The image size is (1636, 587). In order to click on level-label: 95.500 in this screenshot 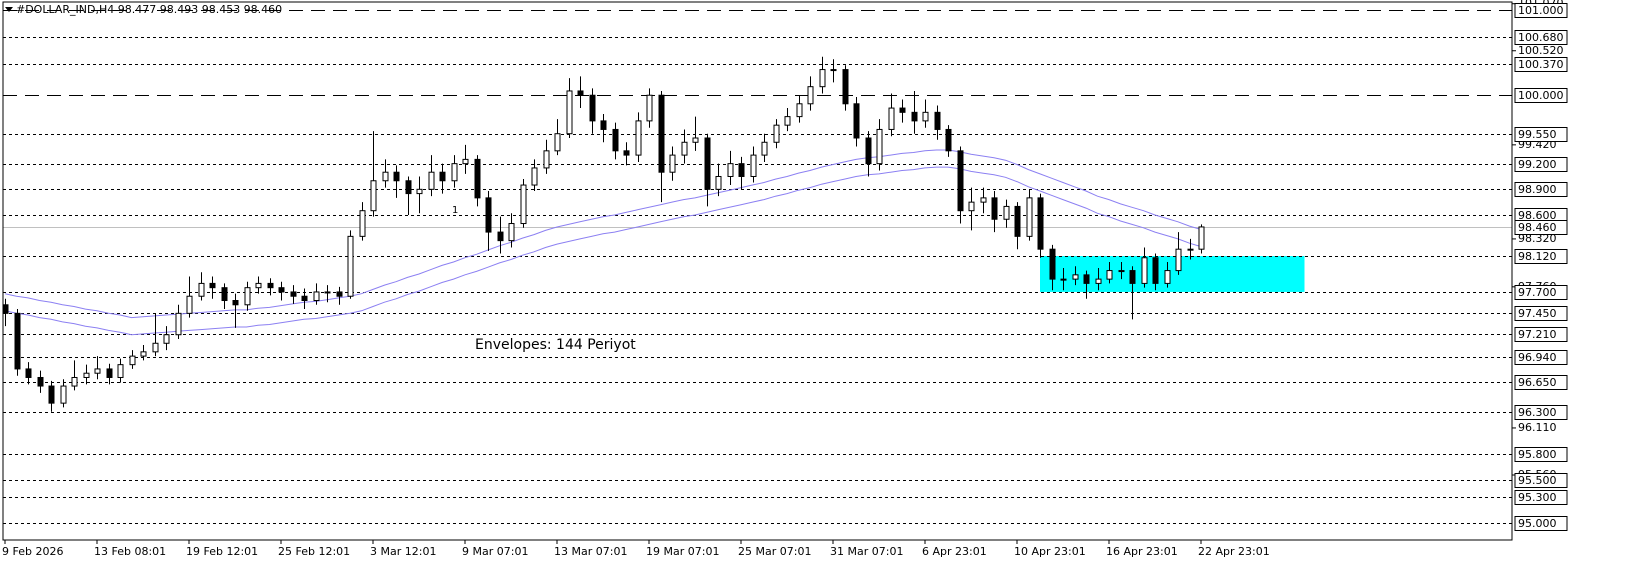, I will do `click(1537, 480)`.